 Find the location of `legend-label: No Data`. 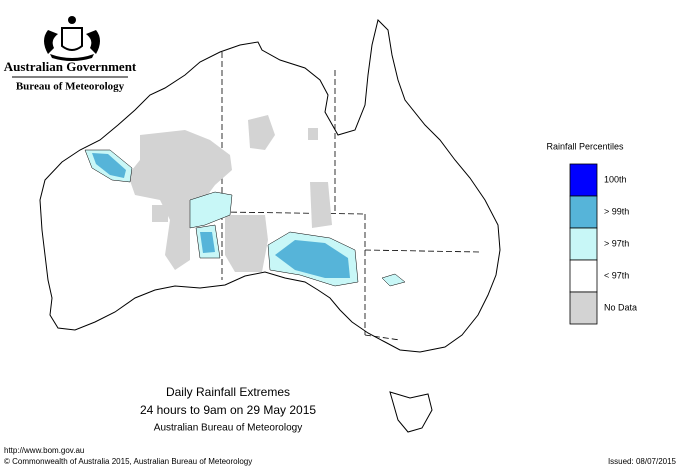

legend-label: No Data is located at coordinates (620, 307).